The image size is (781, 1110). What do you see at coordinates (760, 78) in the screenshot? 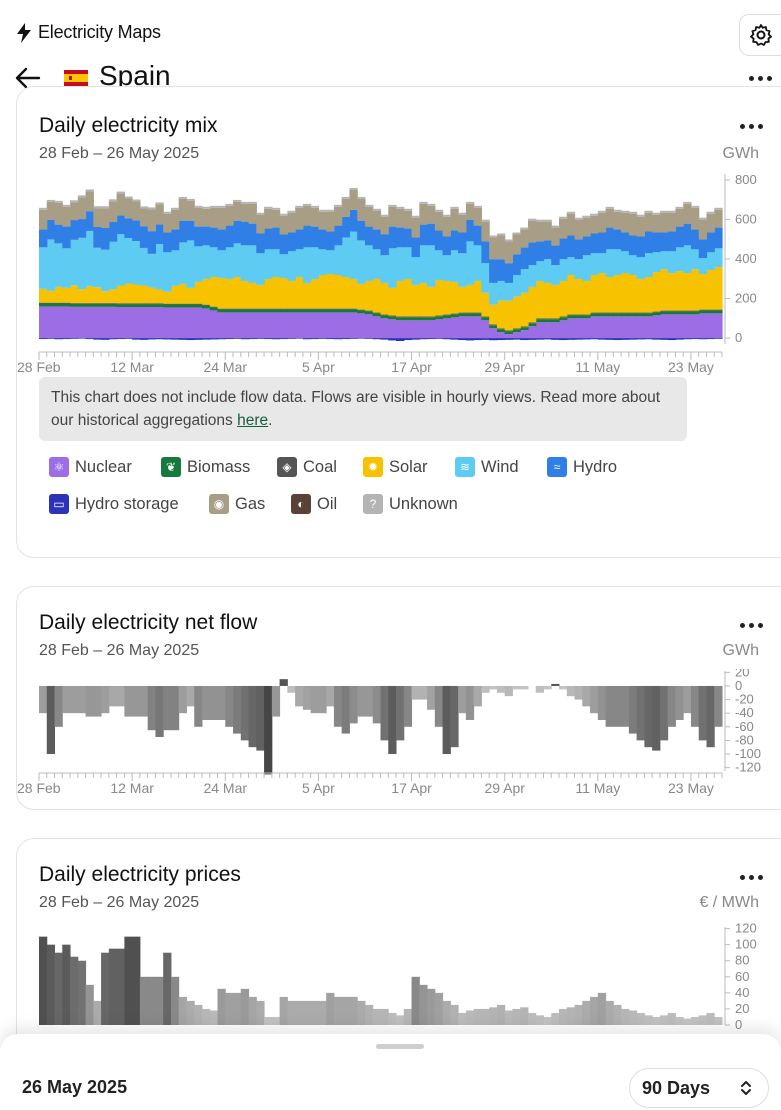
I see `zone-menu-button` at bounding box center [760, 78].